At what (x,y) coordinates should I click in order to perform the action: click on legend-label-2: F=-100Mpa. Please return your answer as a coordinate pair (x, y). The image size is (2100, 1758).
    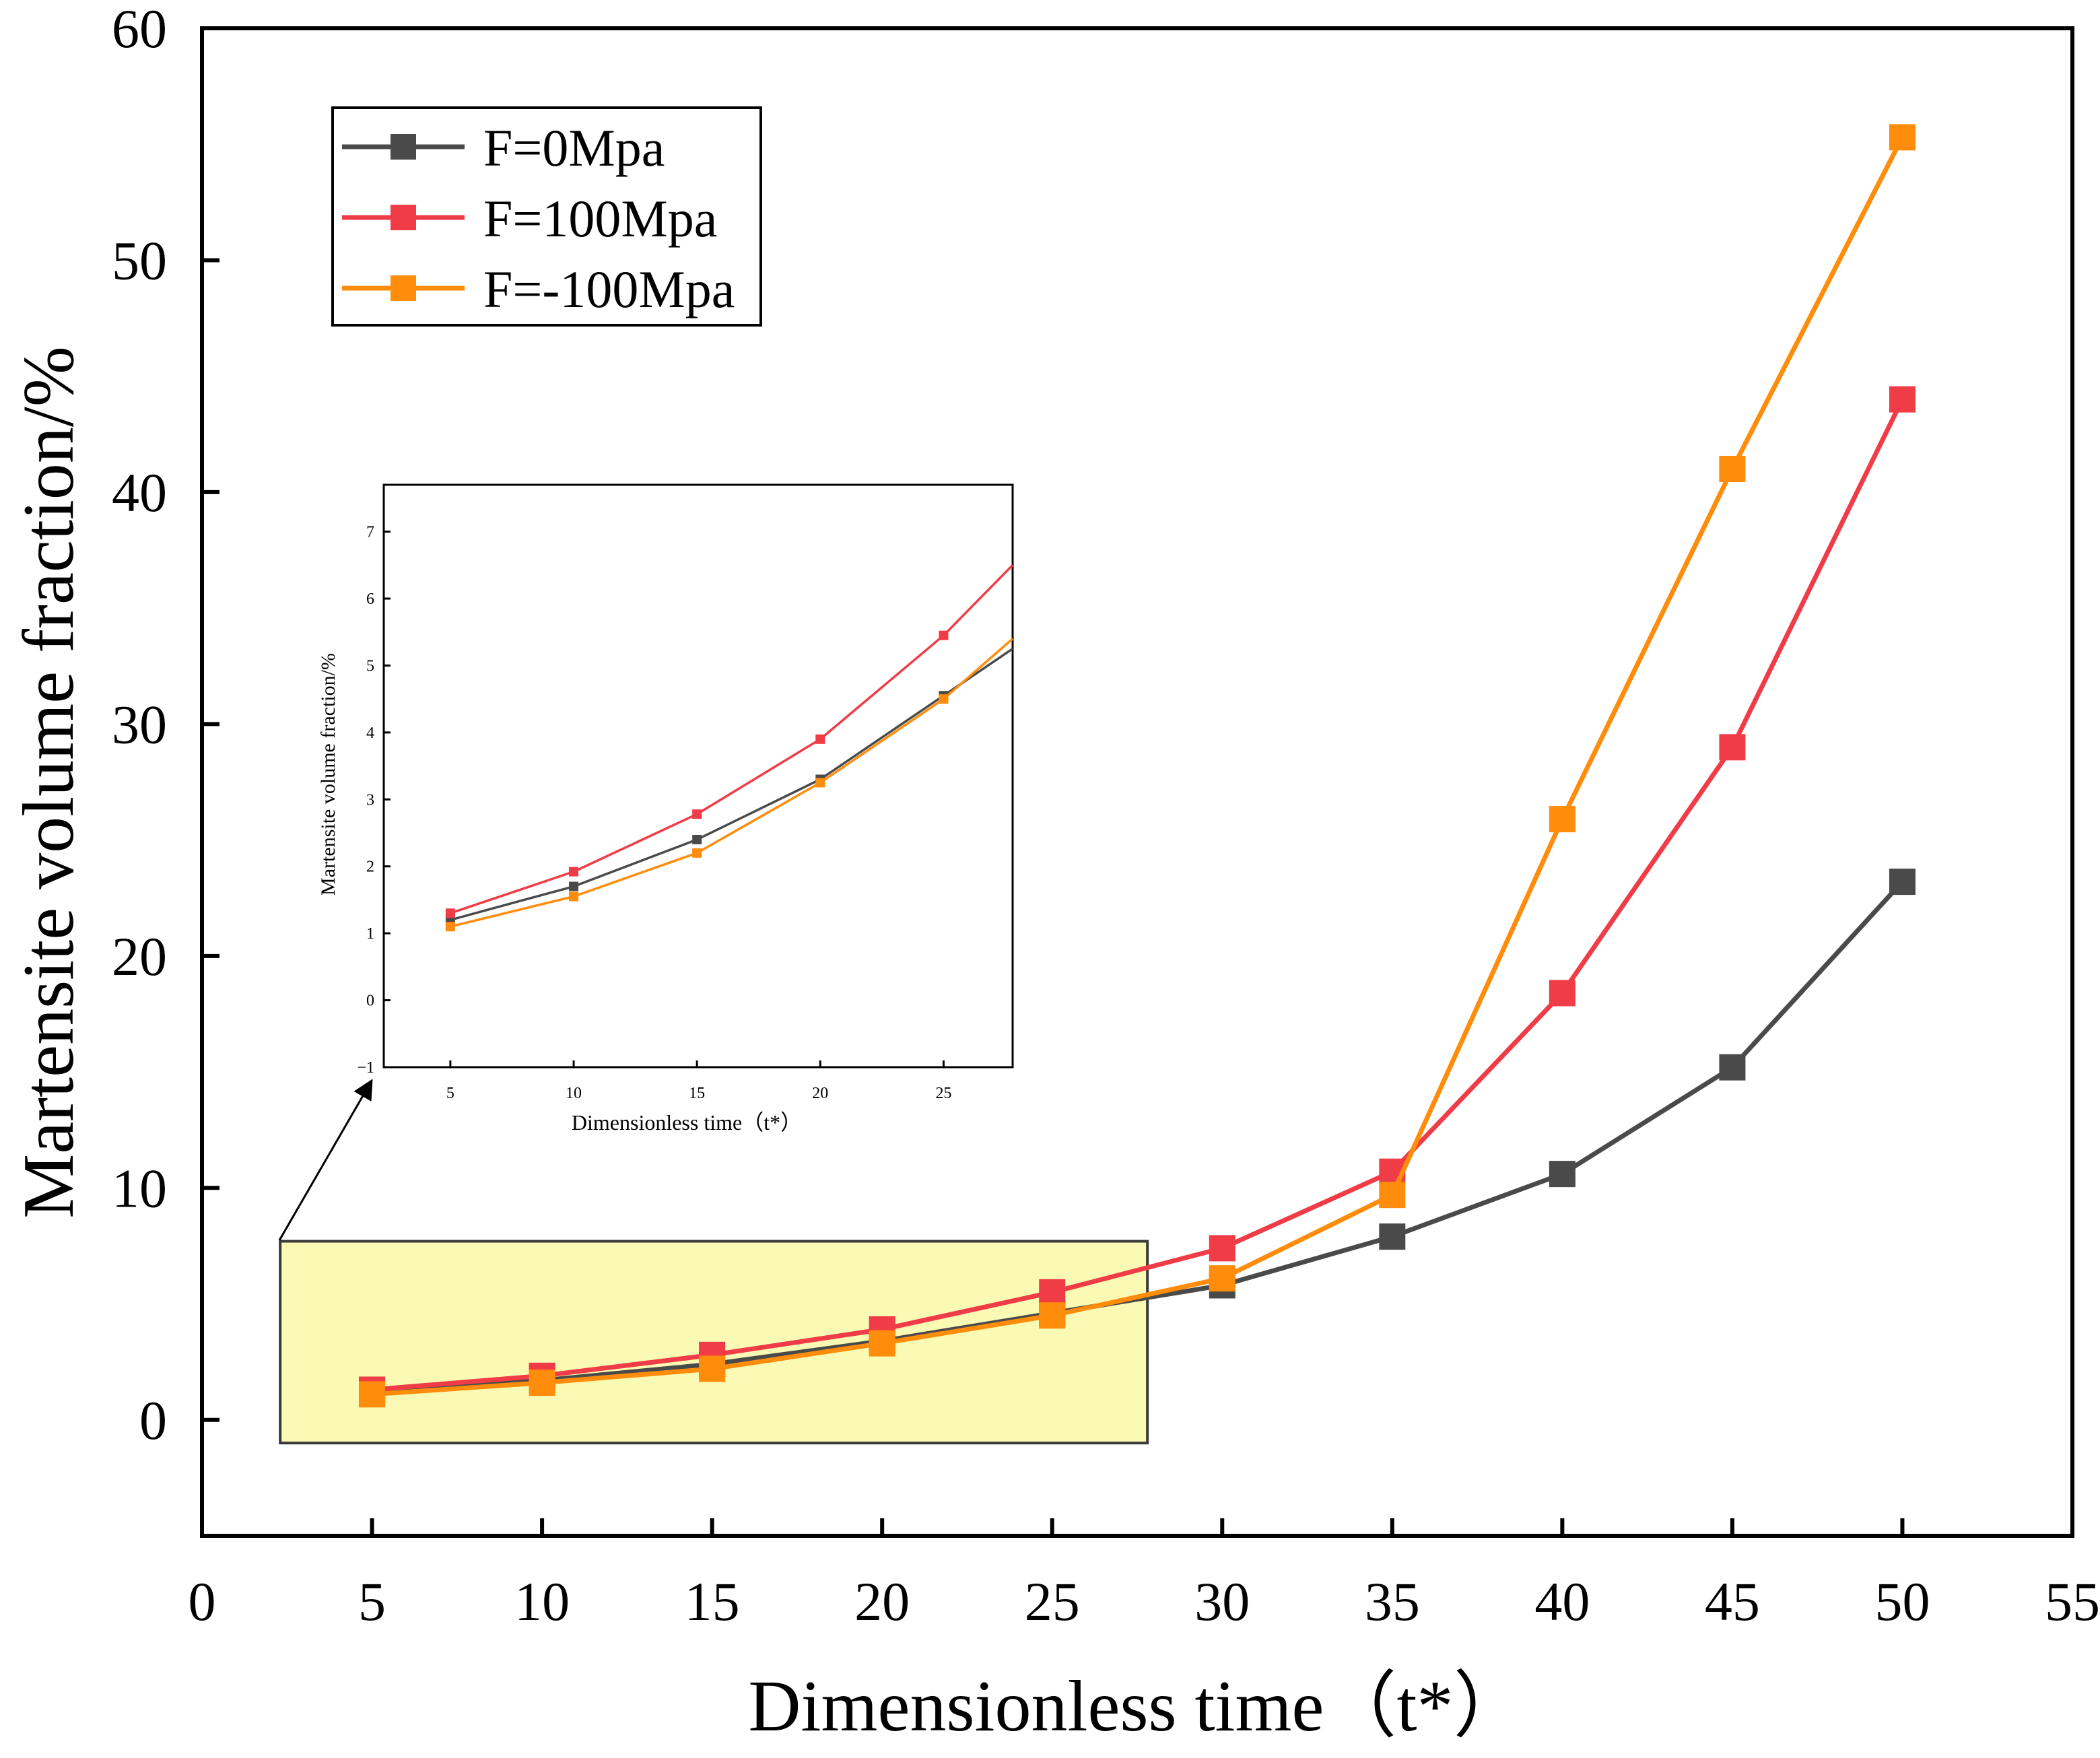
    Looking at the image, I should click on (609, 289).